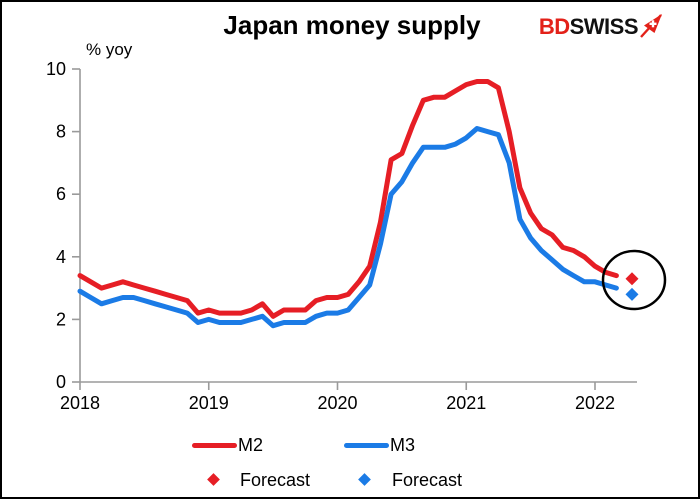 Image resolution: width=700 pixels, height=499 pixels. What do you see at coordinates (366, 445) in the screenshot?
I see `legend-m3-line-marker` at bounding box center [366, 445].